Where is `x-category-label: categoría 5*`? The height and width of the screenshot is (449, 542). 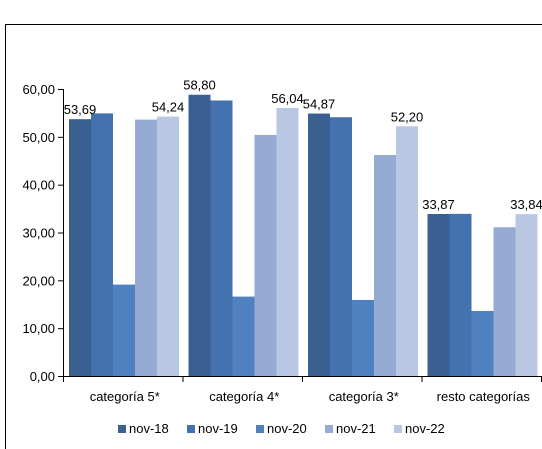 x-category-label: categoría 5* is located at coordinates (125, 396).